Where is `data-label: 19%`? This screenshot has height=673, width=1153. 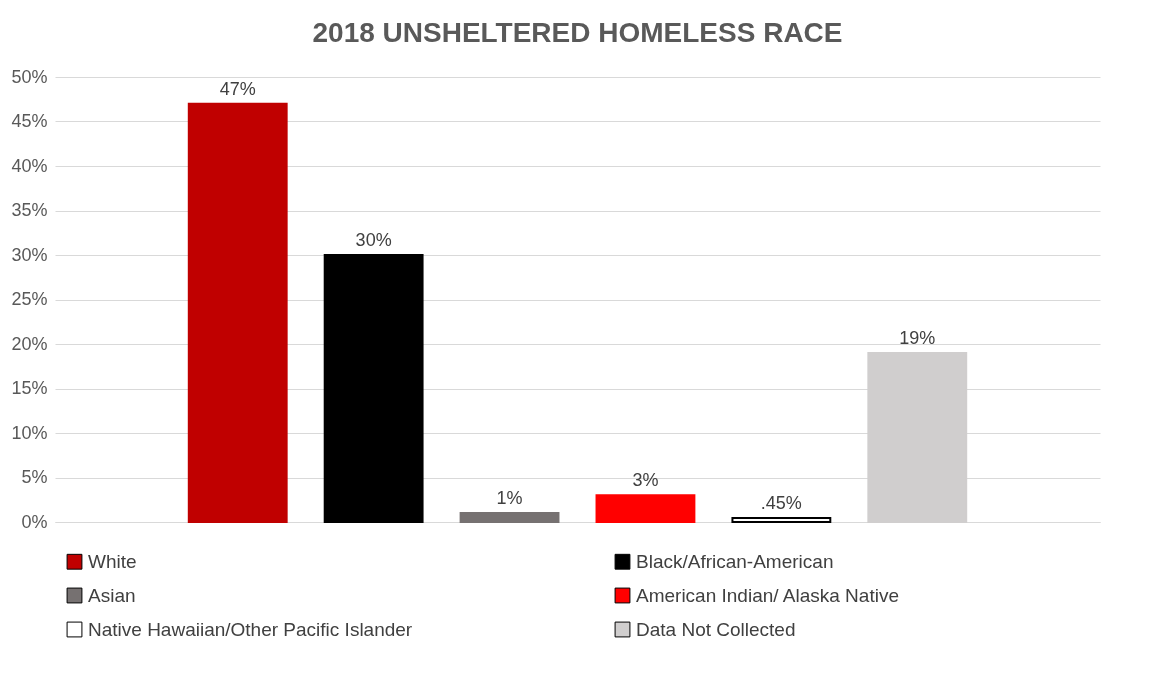 data-label: 19% is located at coordinates (917, 337).